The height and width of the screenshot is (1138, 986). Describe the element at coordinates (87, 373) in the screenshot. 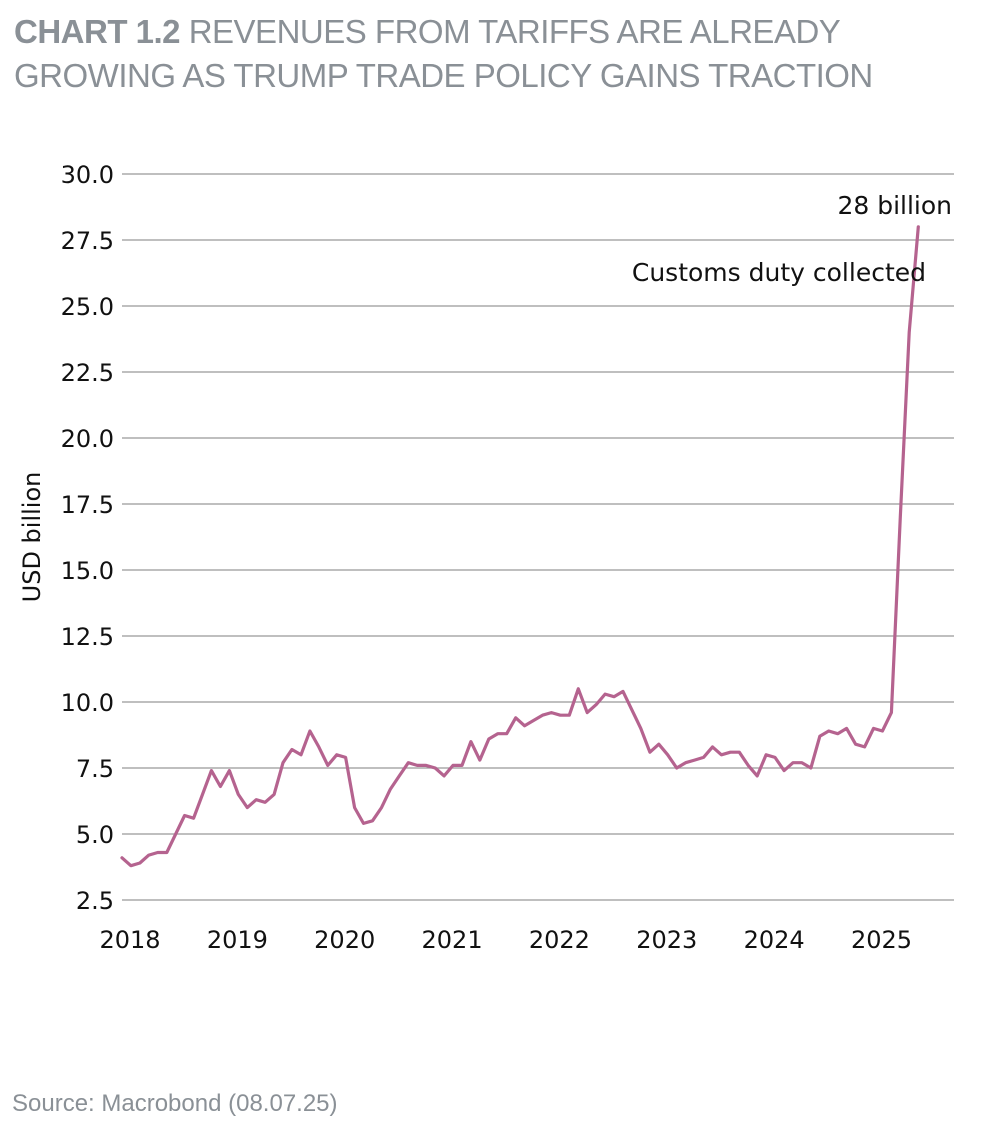

I see `y-tick-label: 22.5` at that location.